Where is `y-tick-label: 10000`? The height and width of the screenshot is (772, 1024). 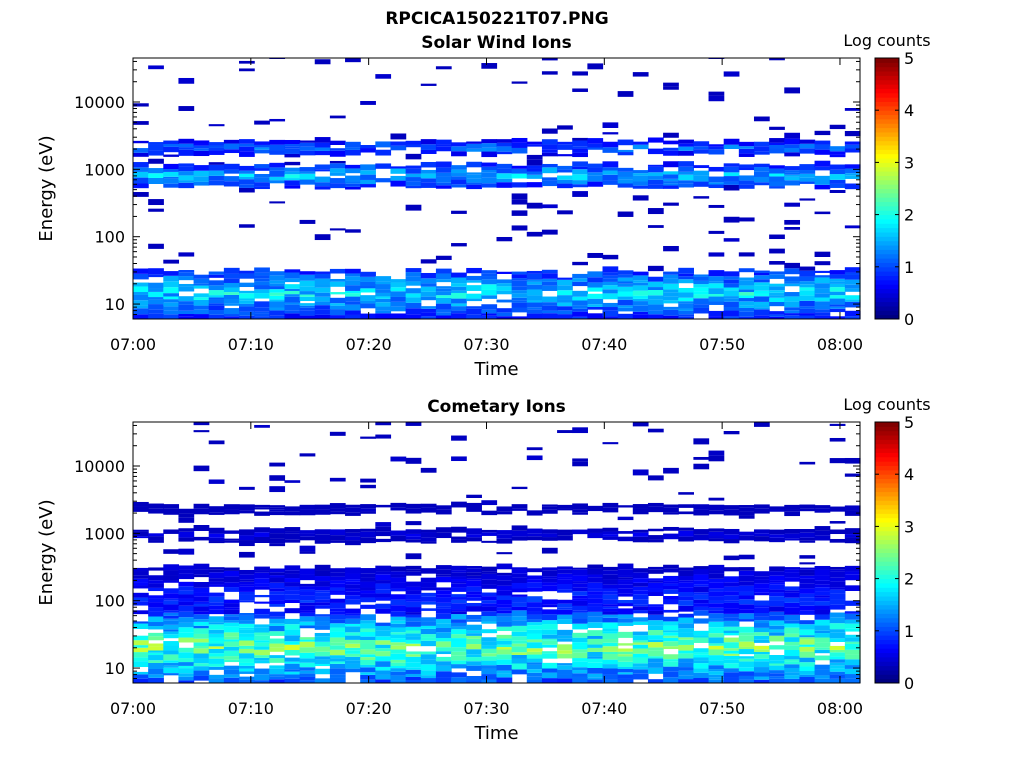
y-tick-label: 10000 is located at coordinates (99, 102).